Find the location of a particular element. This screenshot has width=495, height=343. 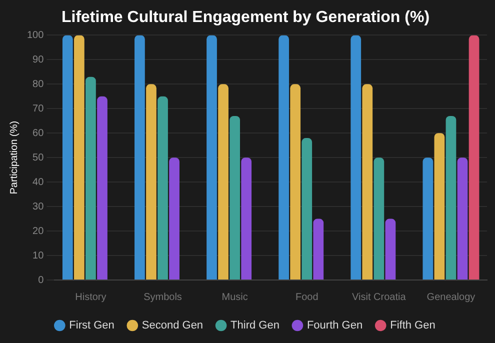

chart-title: Lifetime Cultural Engagement by Generation (%) is located at coordinates (245, 17).